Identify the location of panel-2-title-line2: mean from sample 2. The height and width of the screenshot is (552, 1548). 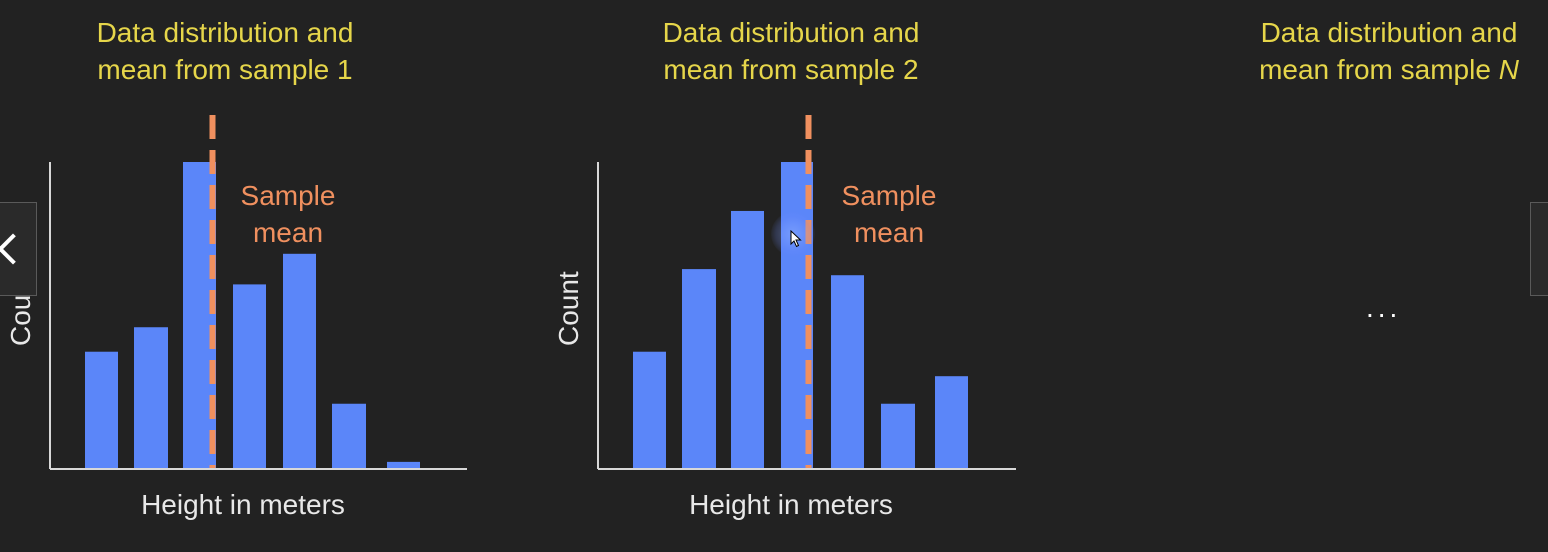
(791, 69).